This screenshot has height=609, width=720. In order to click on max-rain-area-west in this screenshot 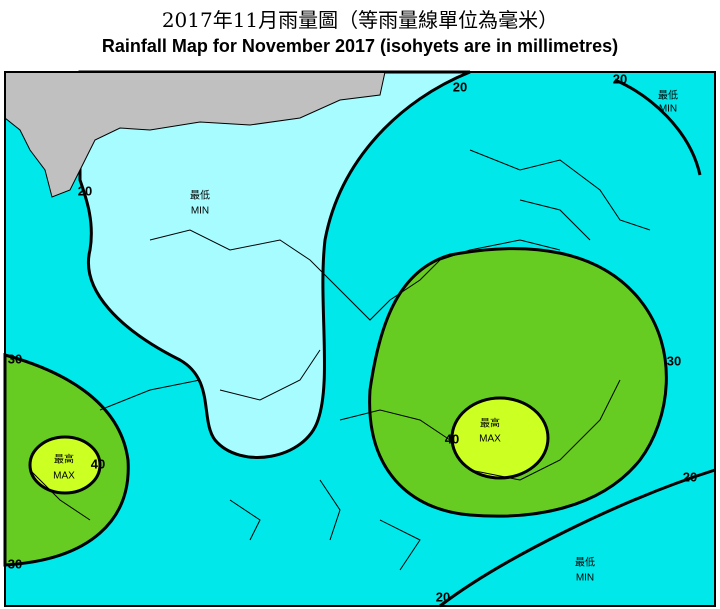, I will do `click(65, 465)`.